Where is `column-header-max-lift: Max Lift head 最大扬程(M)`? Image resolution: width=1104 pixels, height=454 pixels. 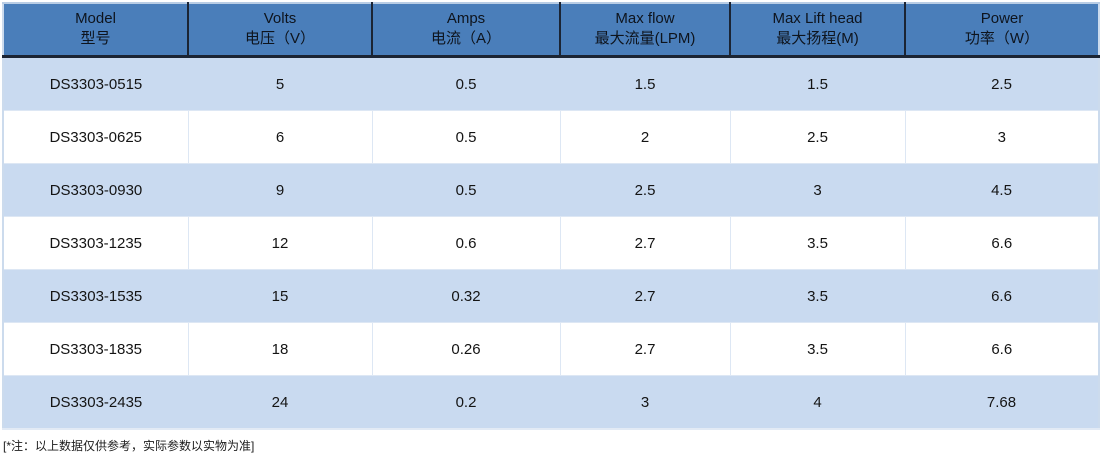
column-header-max-lift: Max Lift head 最大扬程(M) is located at coordinates (818, 30).